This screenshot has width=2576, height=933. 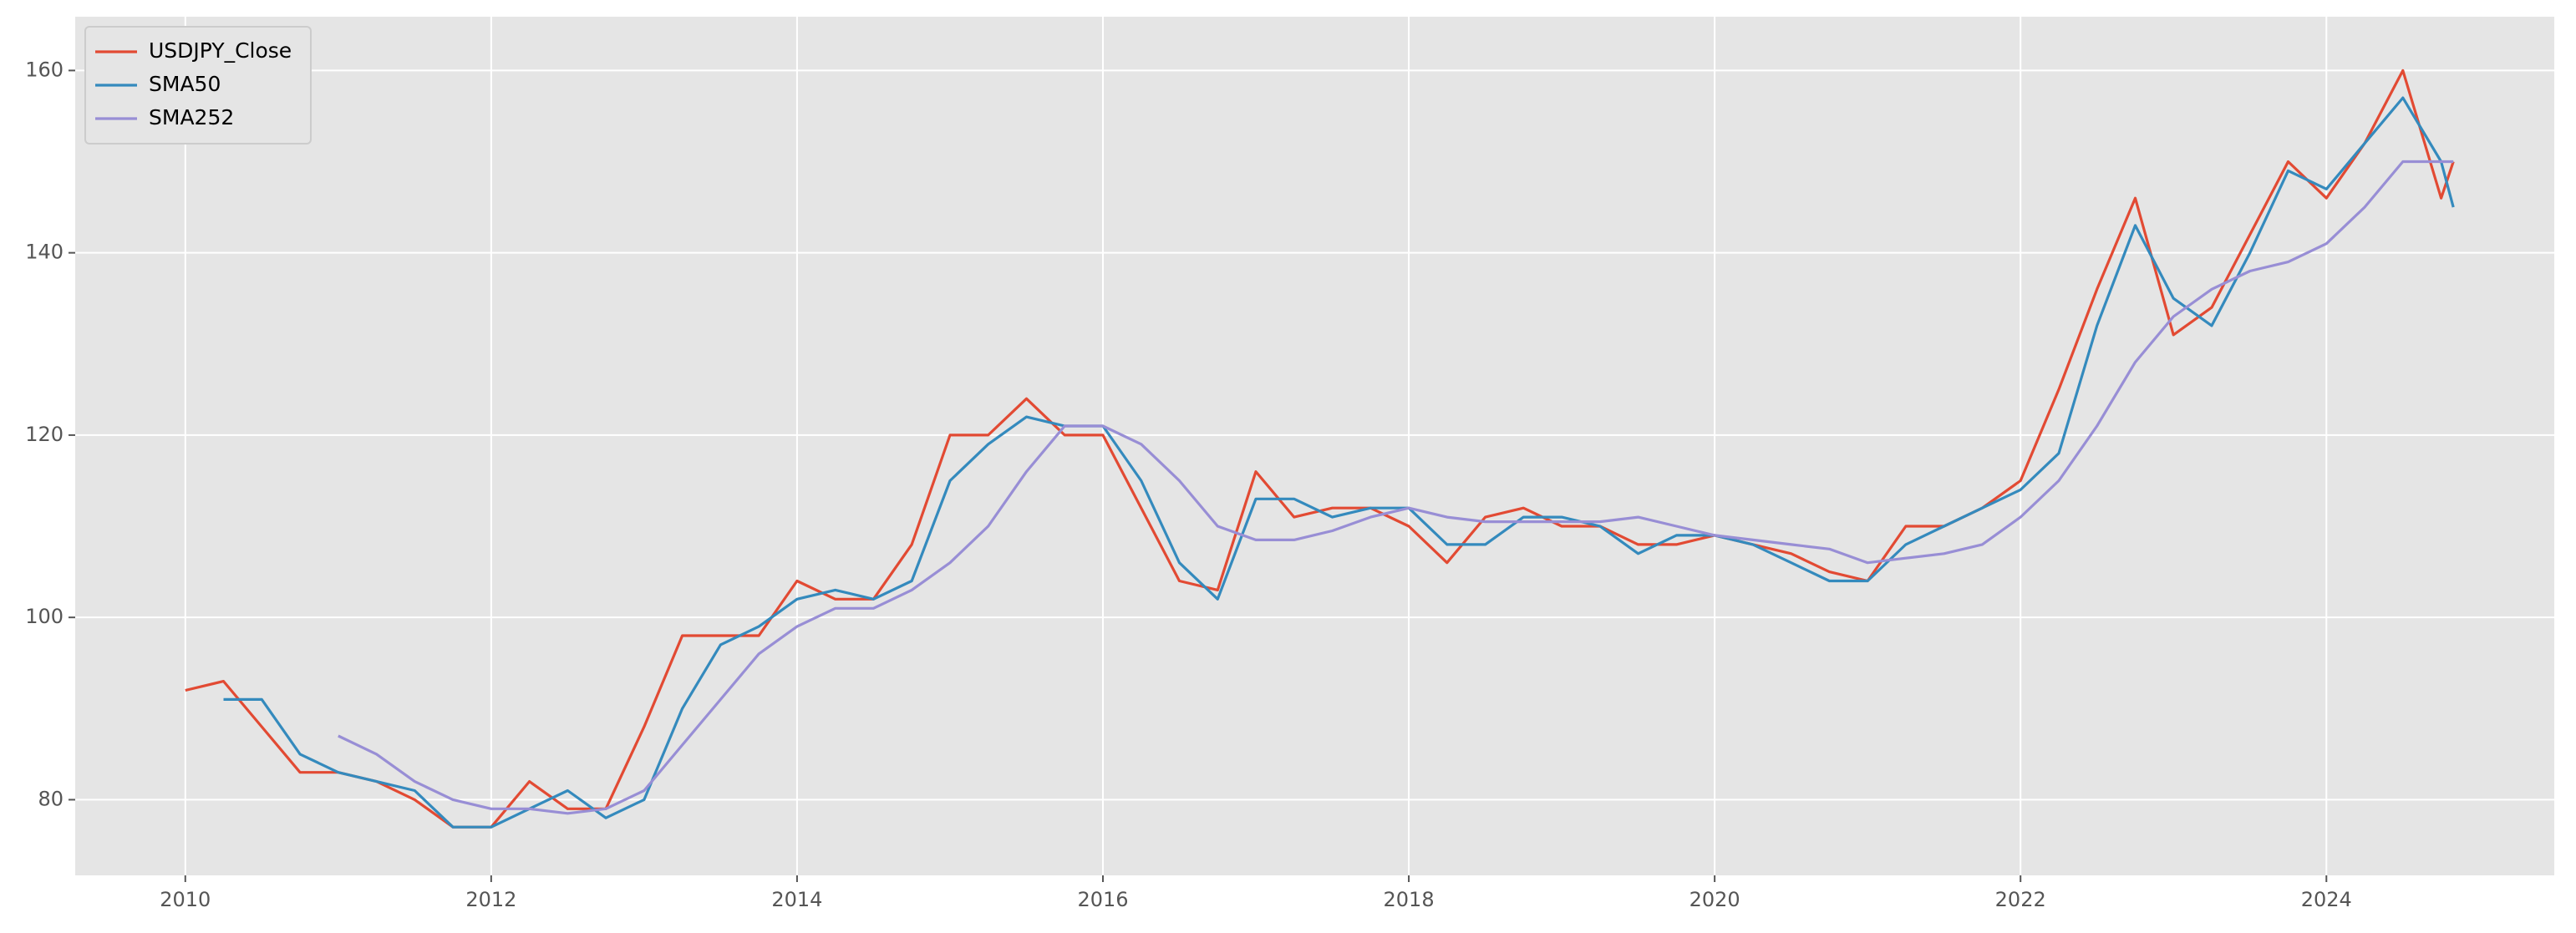 I want to click on x-tick-label: 2020, so click(x=1715, y=899).